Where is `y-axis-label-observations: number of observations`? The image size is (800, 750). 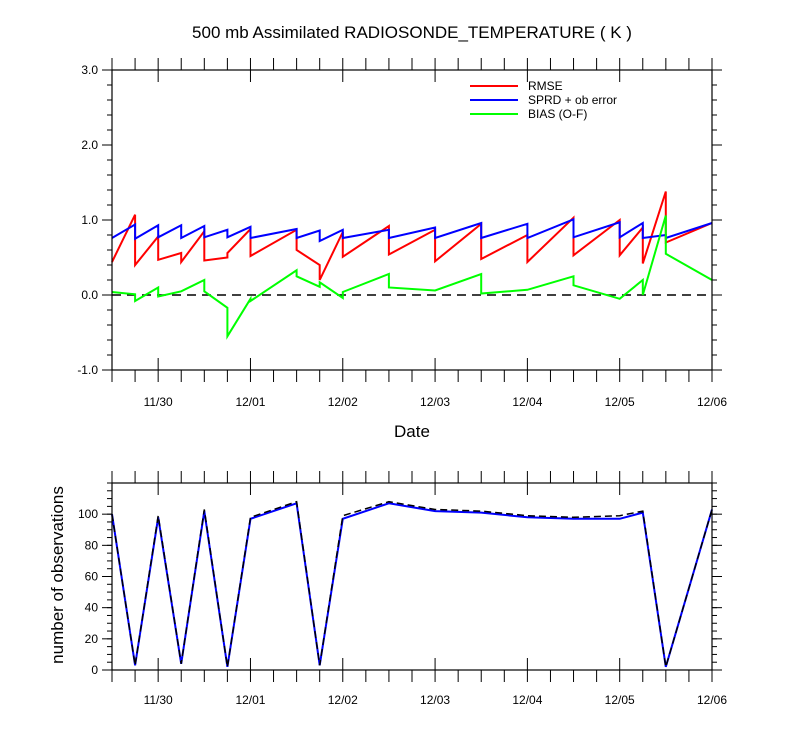 y-axis-label-observations: number of observations is located at coordinates (57, 575).